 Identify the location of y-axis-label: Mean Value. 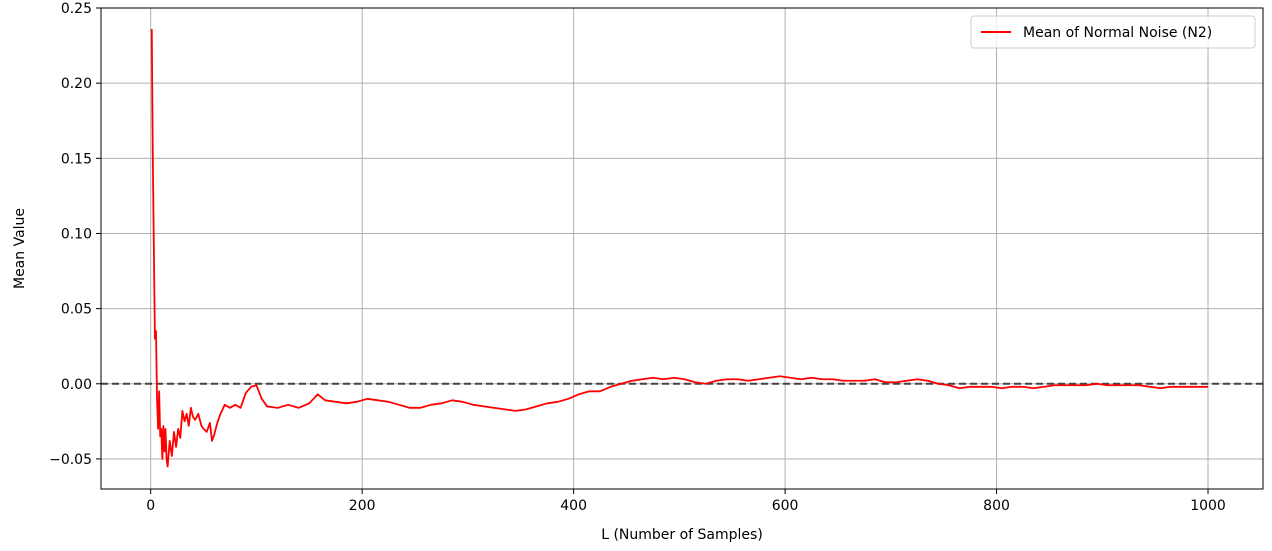
(20, 248).